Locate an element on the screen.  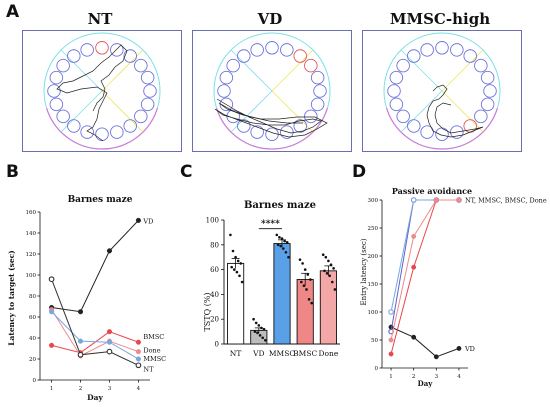
chart-c-title: Barnes maze is located at coordinates (280, 205).